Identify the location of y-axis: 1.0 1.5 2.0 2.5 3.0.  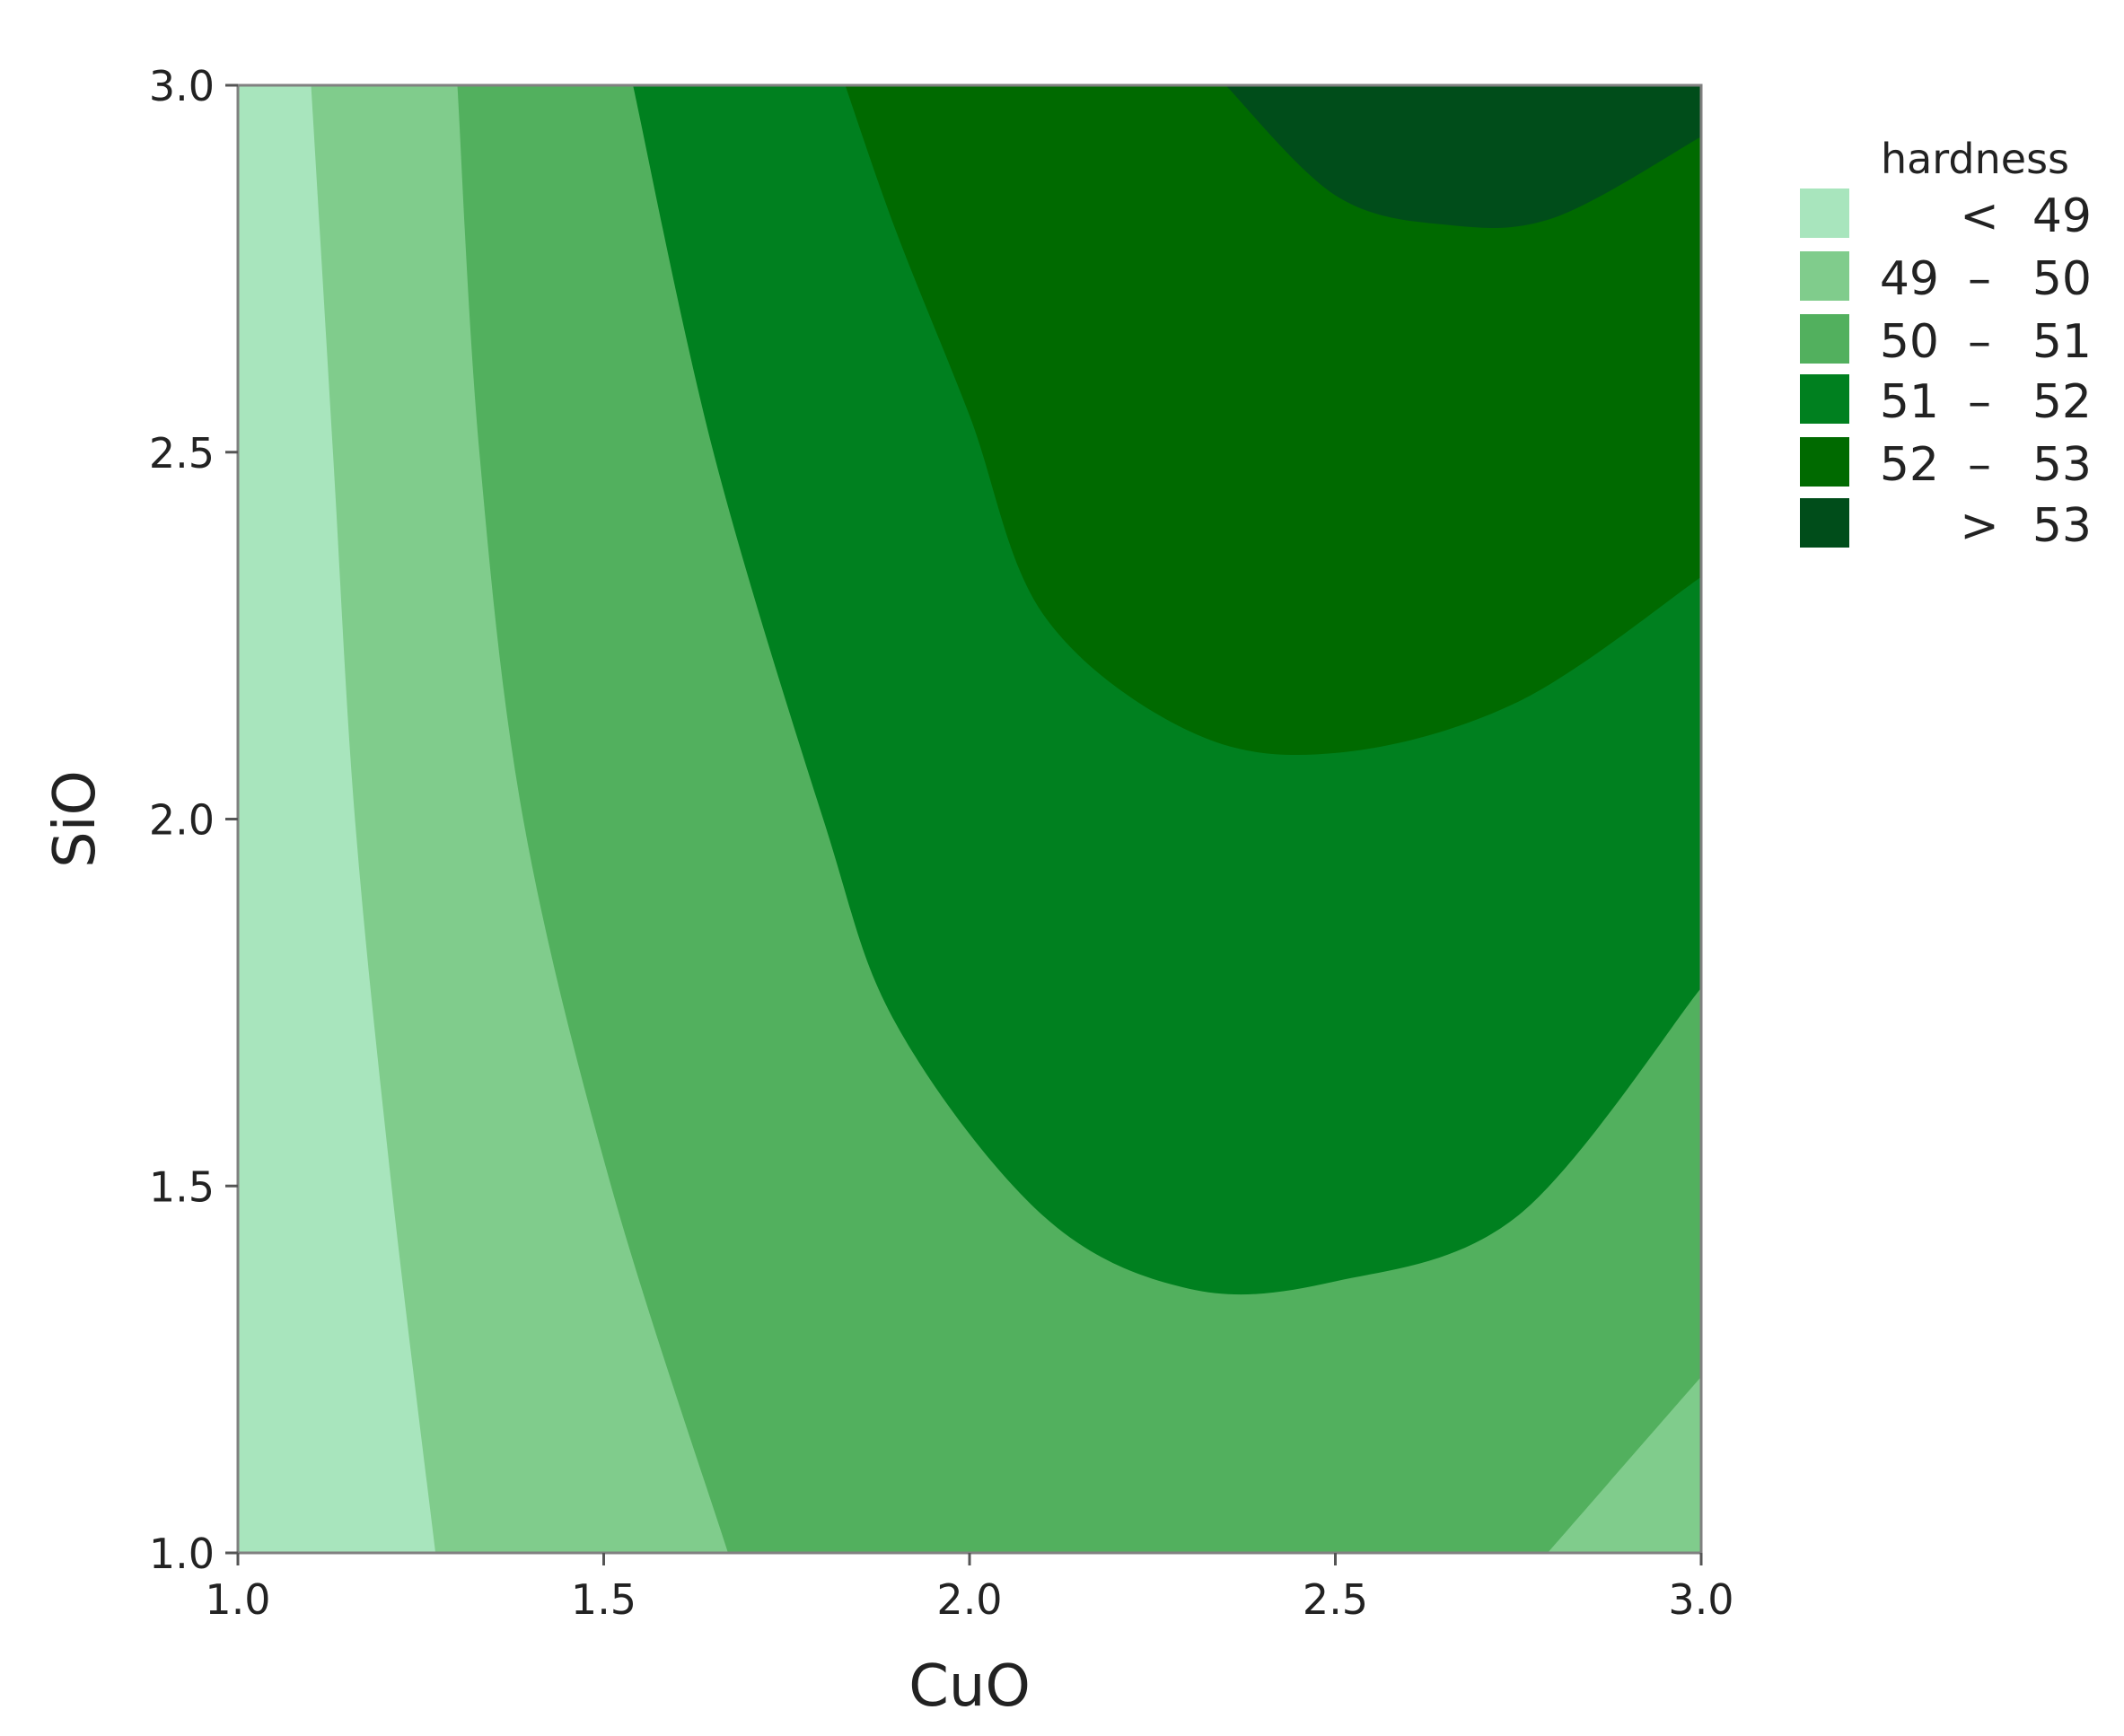
(193, 820).